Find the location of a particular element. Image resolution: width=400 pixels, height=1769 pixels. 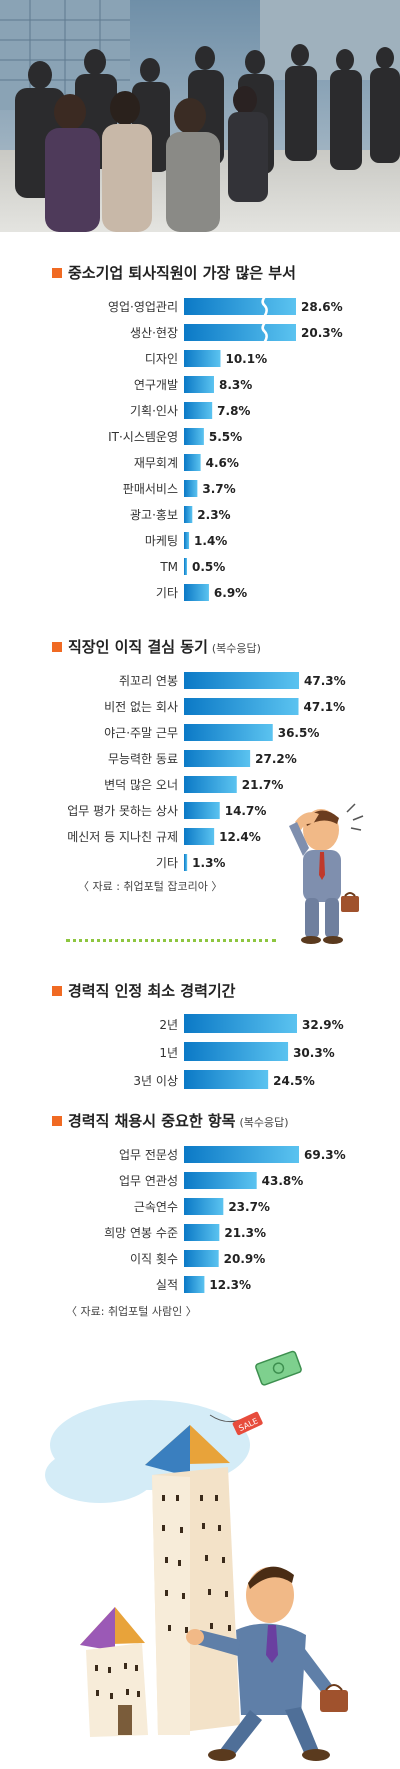

category-label: 희망 연봉 수준 is located at coordinates (141, 1233).